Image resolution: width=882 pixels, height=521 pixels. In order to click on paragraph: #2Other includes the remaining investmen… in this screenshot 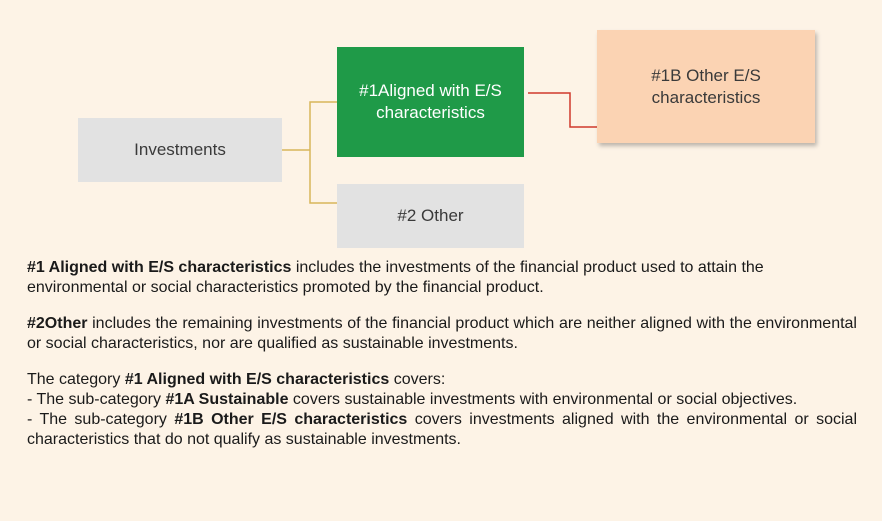, I will do `click(442, 334)`.